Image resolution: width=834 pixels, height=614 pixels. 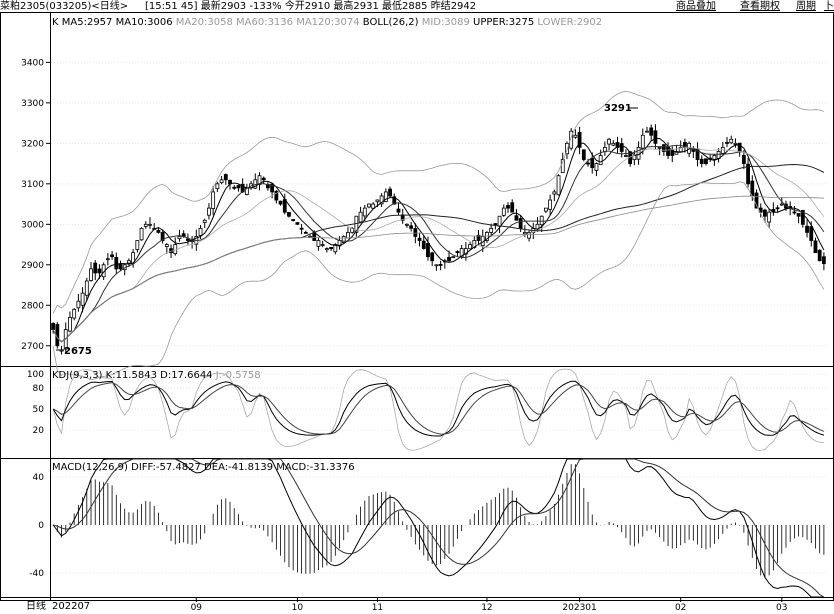 What do you see at coordinates (87, 22) in the screenshot?
I see `ma5-label: MA5:2957` at bounding box center [87, 22].